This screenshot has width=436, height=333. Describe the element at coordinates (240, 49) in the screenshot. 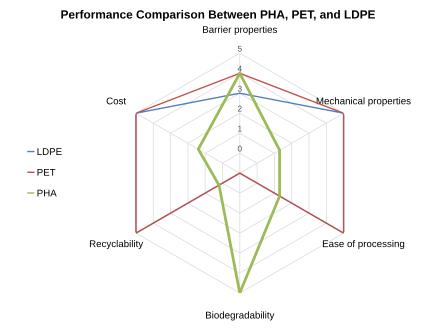

I see `y-tick-label: 5` at that location.